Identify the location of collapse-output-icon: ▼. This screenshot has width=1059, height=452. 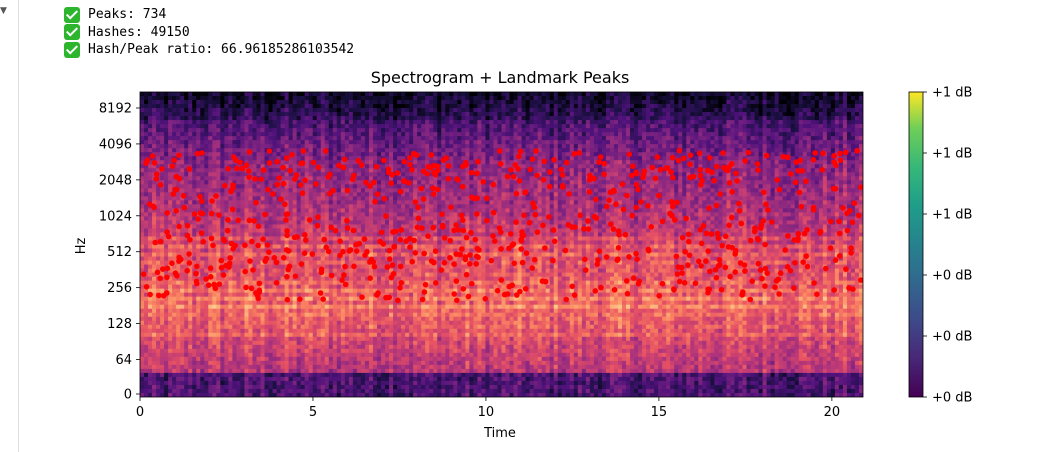
(3, 11).